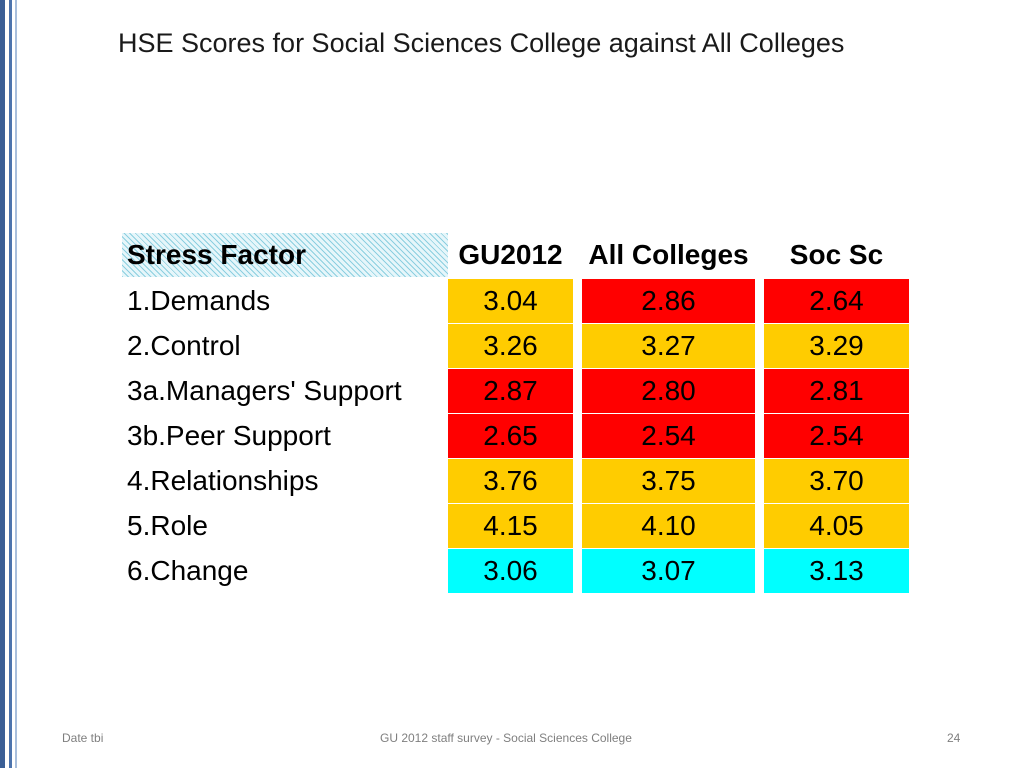  I want to click on gu2012-value: 3.04, so click(510, 301).